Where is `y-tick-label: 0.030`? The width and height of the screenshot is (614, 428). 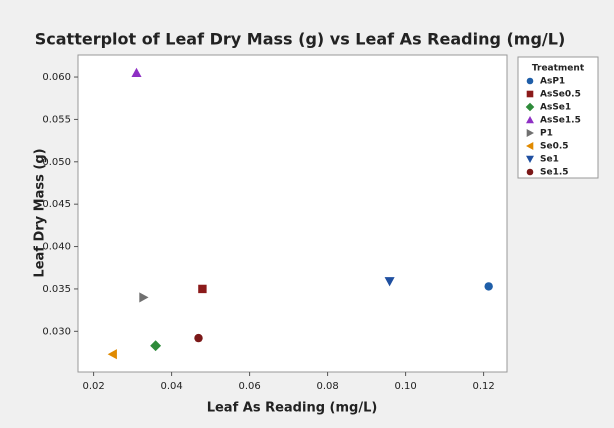 y-tick-label: 0.030 is located at coordinates (56, 331).